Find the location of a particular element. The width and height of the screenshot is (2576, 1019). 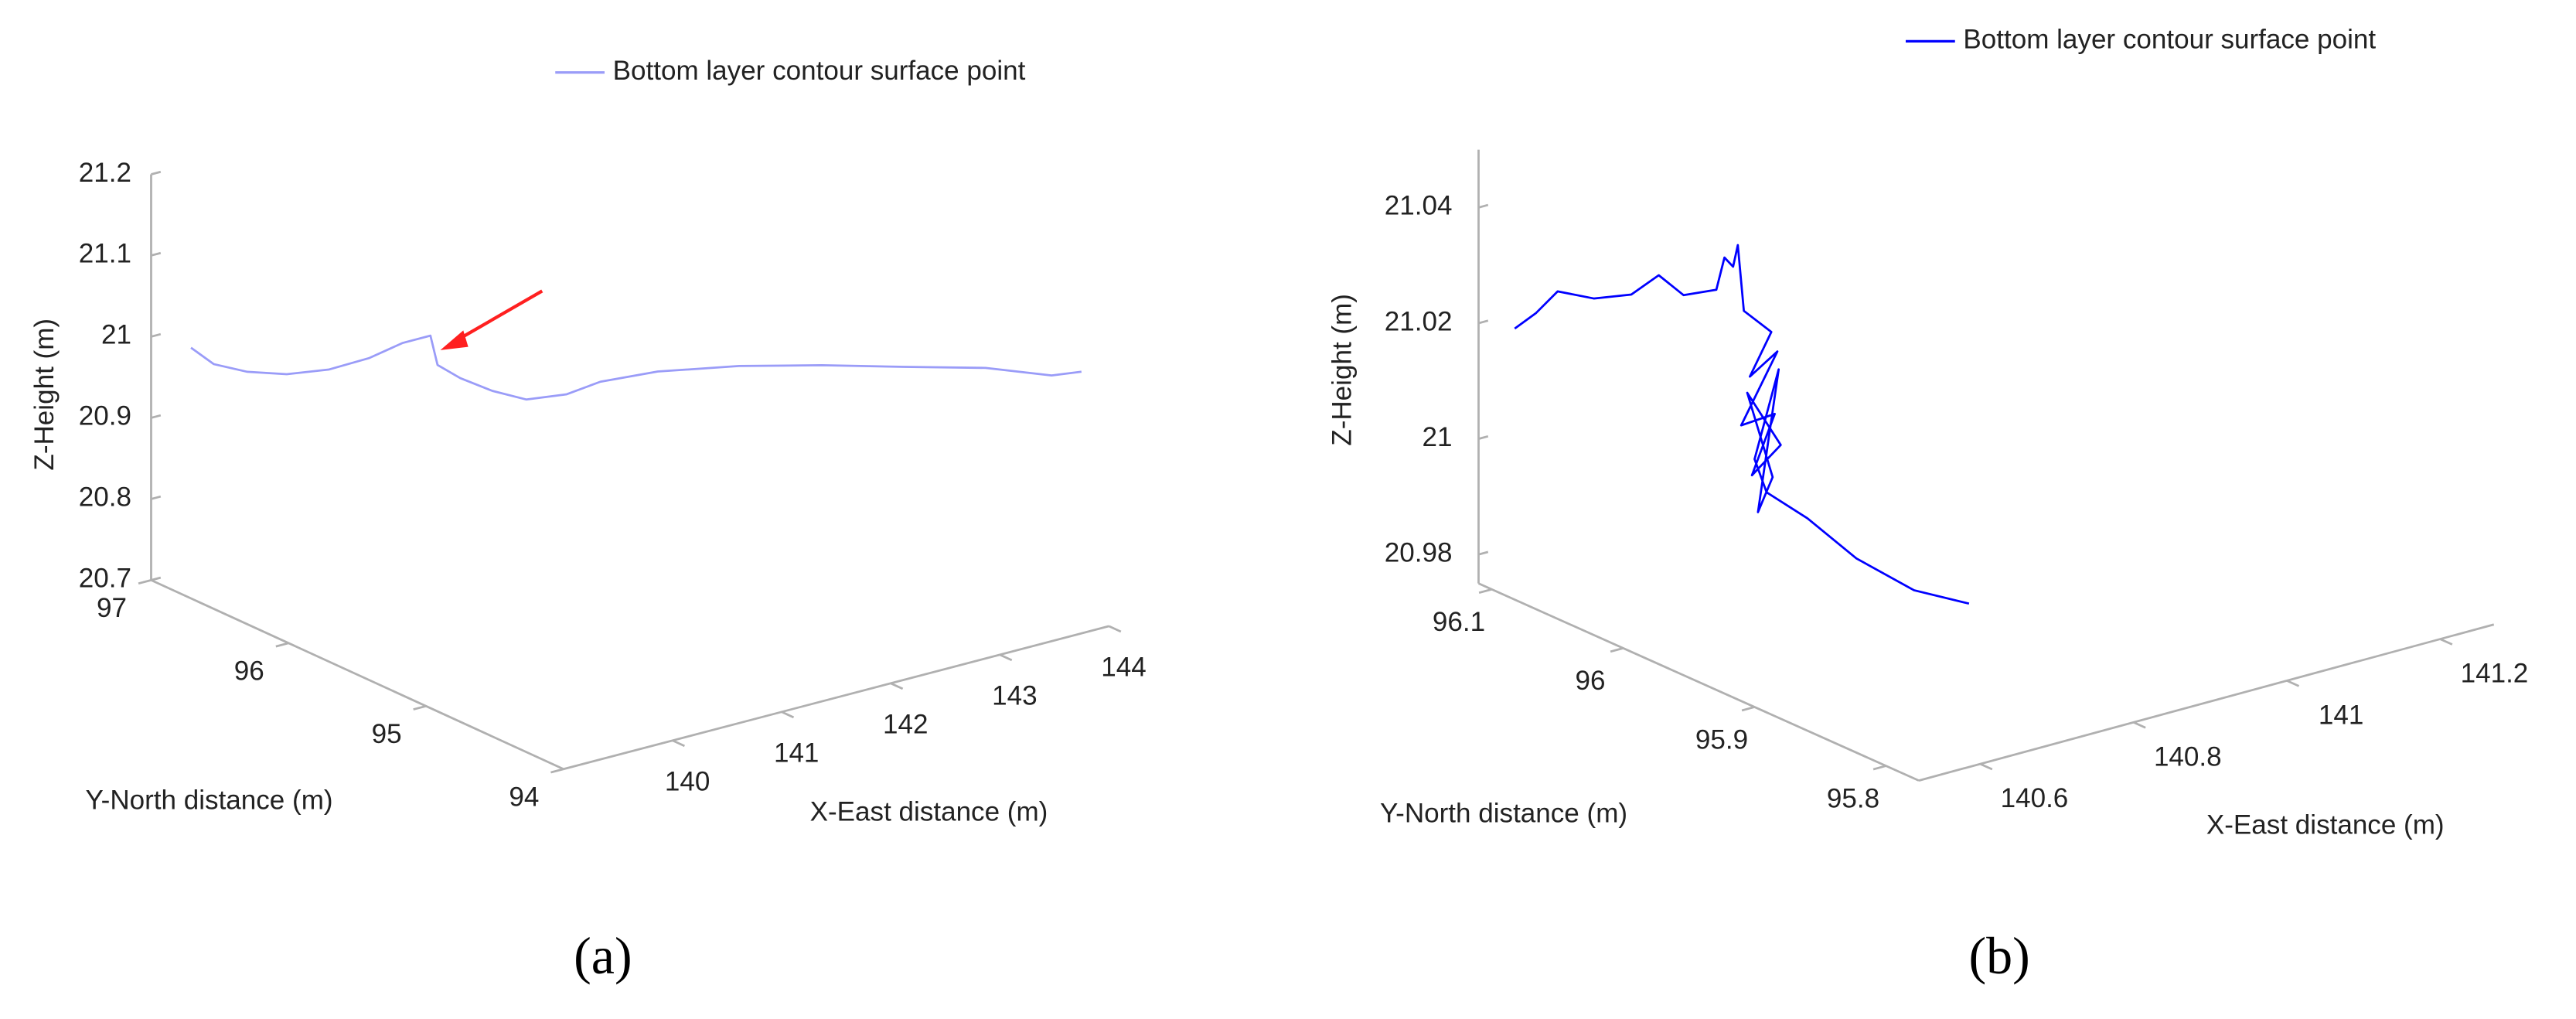

x-tick-label: 143 is located at coordinates (1015, 695).